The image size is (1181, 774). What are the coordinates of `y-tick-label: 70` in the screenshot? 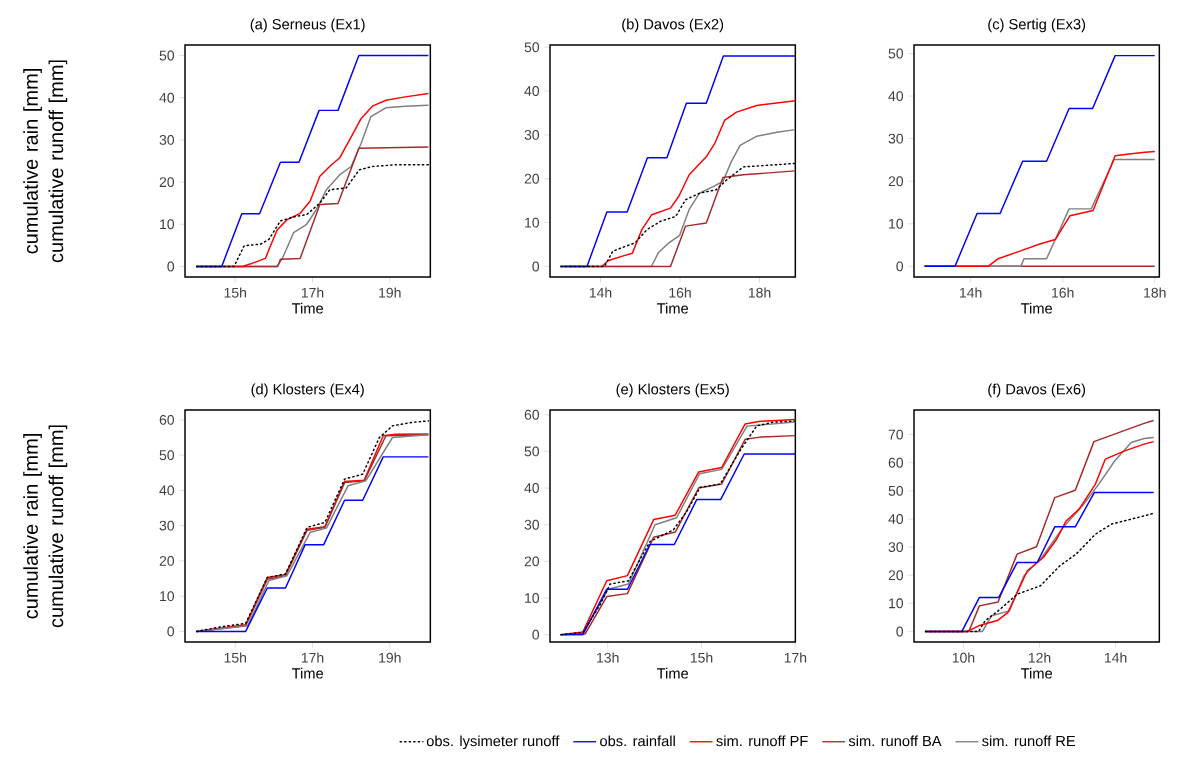 It's located at (896, 434).